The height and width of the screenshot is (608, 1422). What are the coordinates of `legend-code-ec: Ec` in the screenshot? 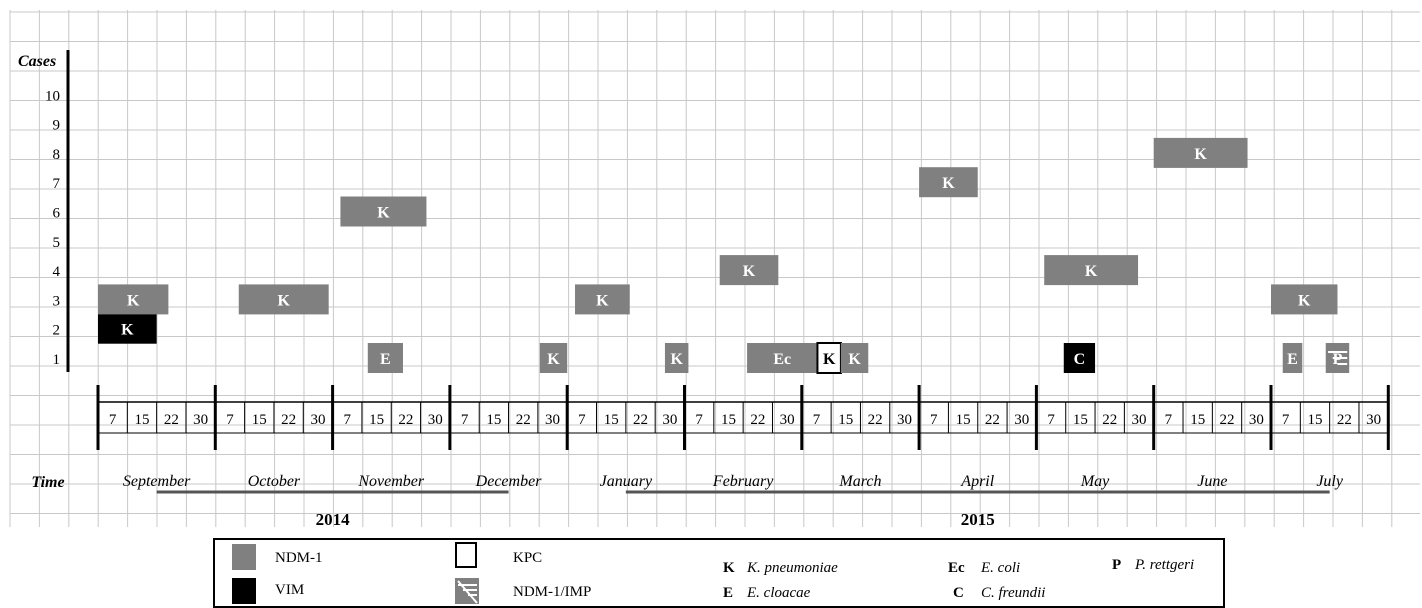 It's located at (956, 568).